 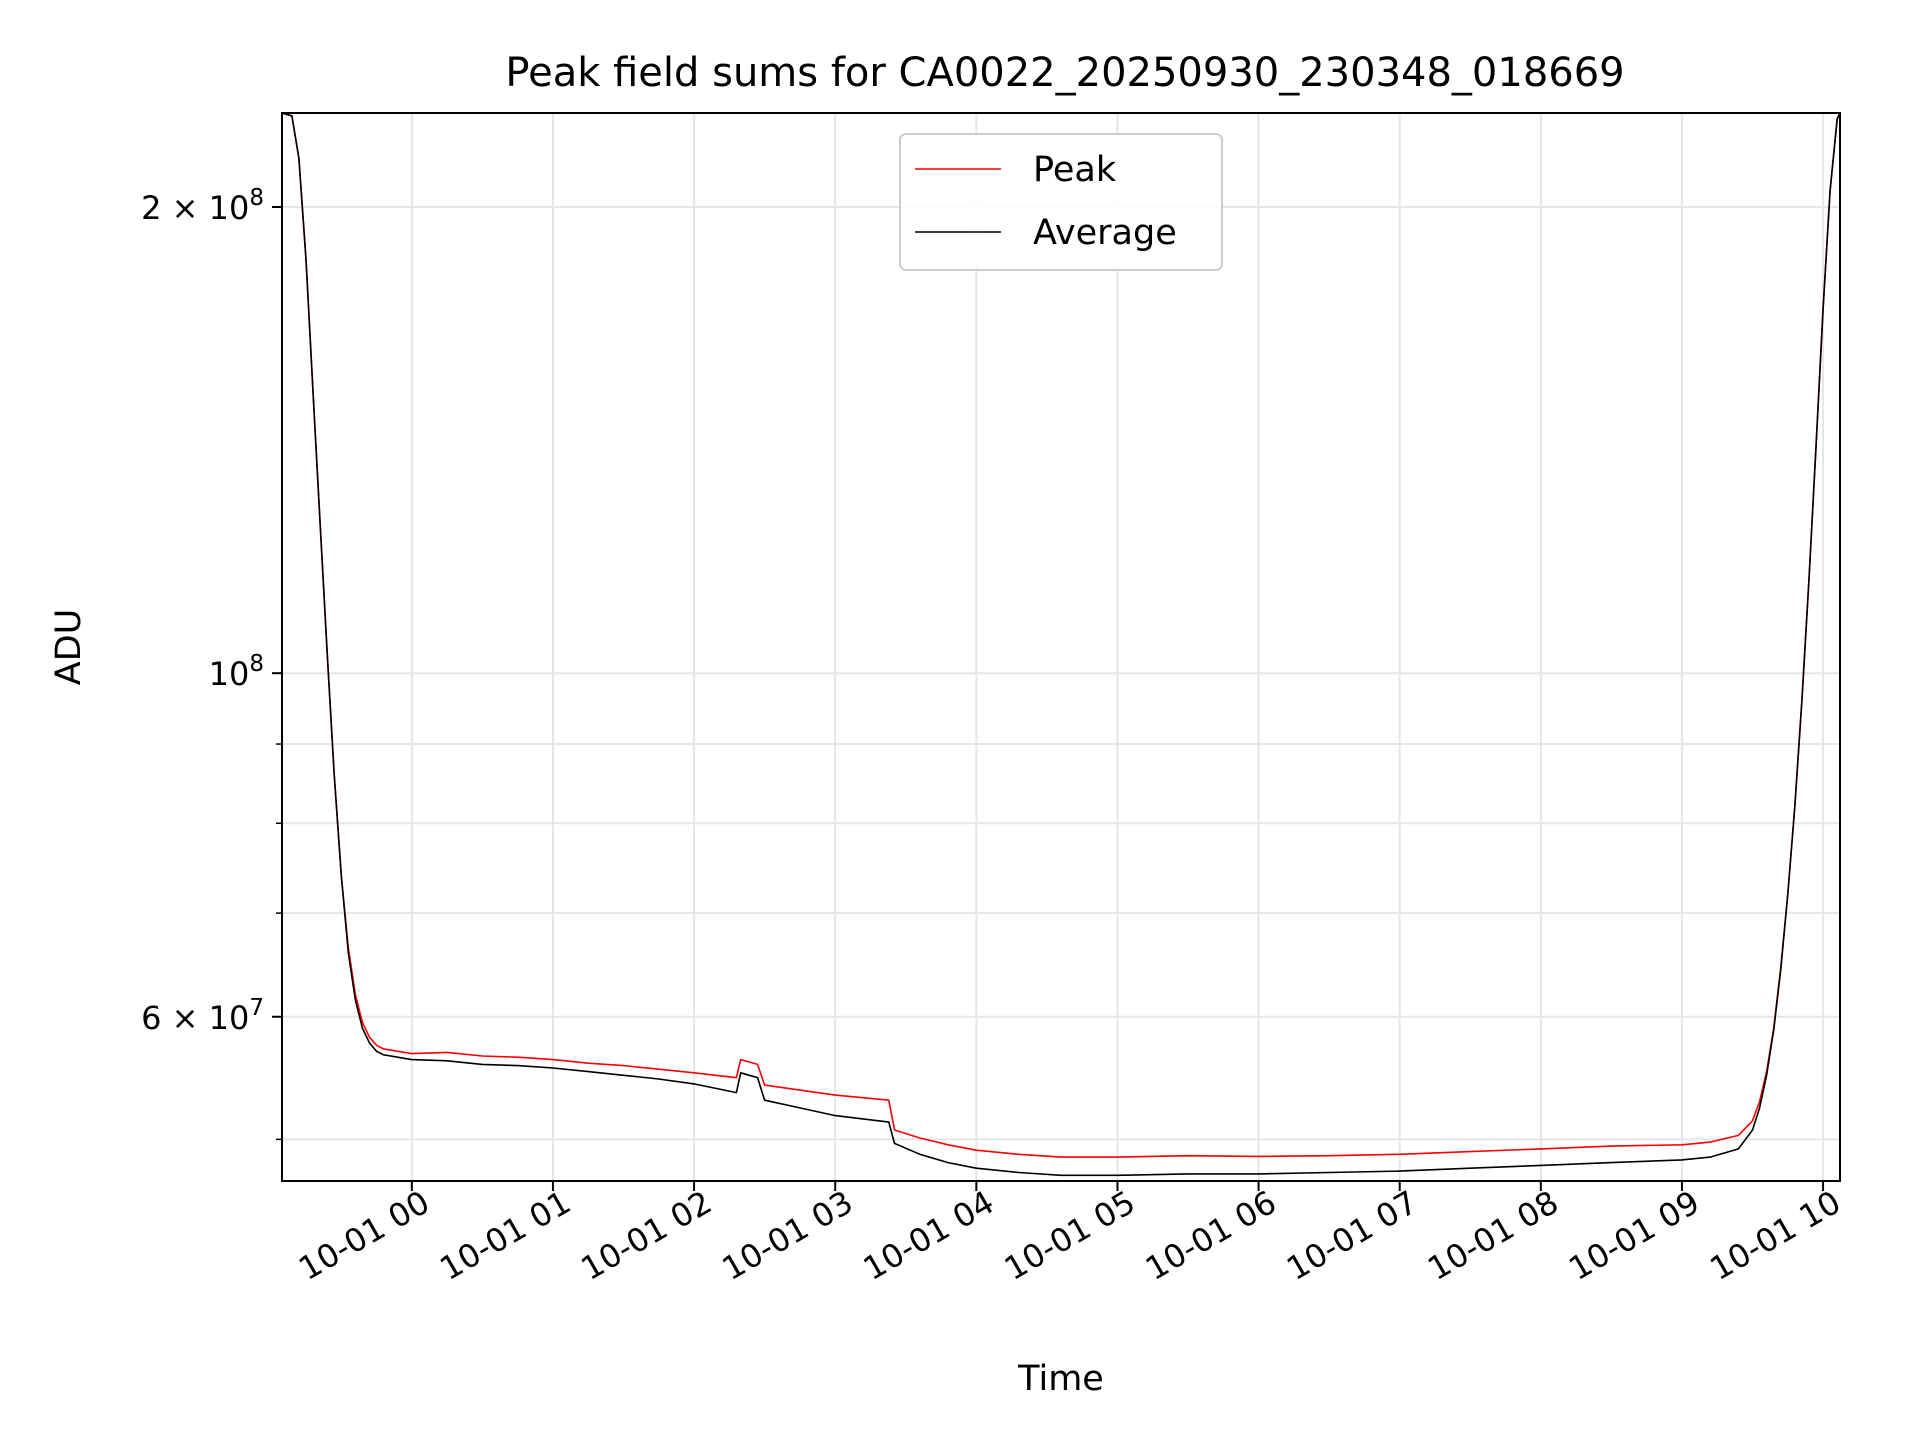 What do you see at coordinates (1075, 170) in the screenshot?
I see `legend-label-peak: Peak` at bounding box center [1075, 170].